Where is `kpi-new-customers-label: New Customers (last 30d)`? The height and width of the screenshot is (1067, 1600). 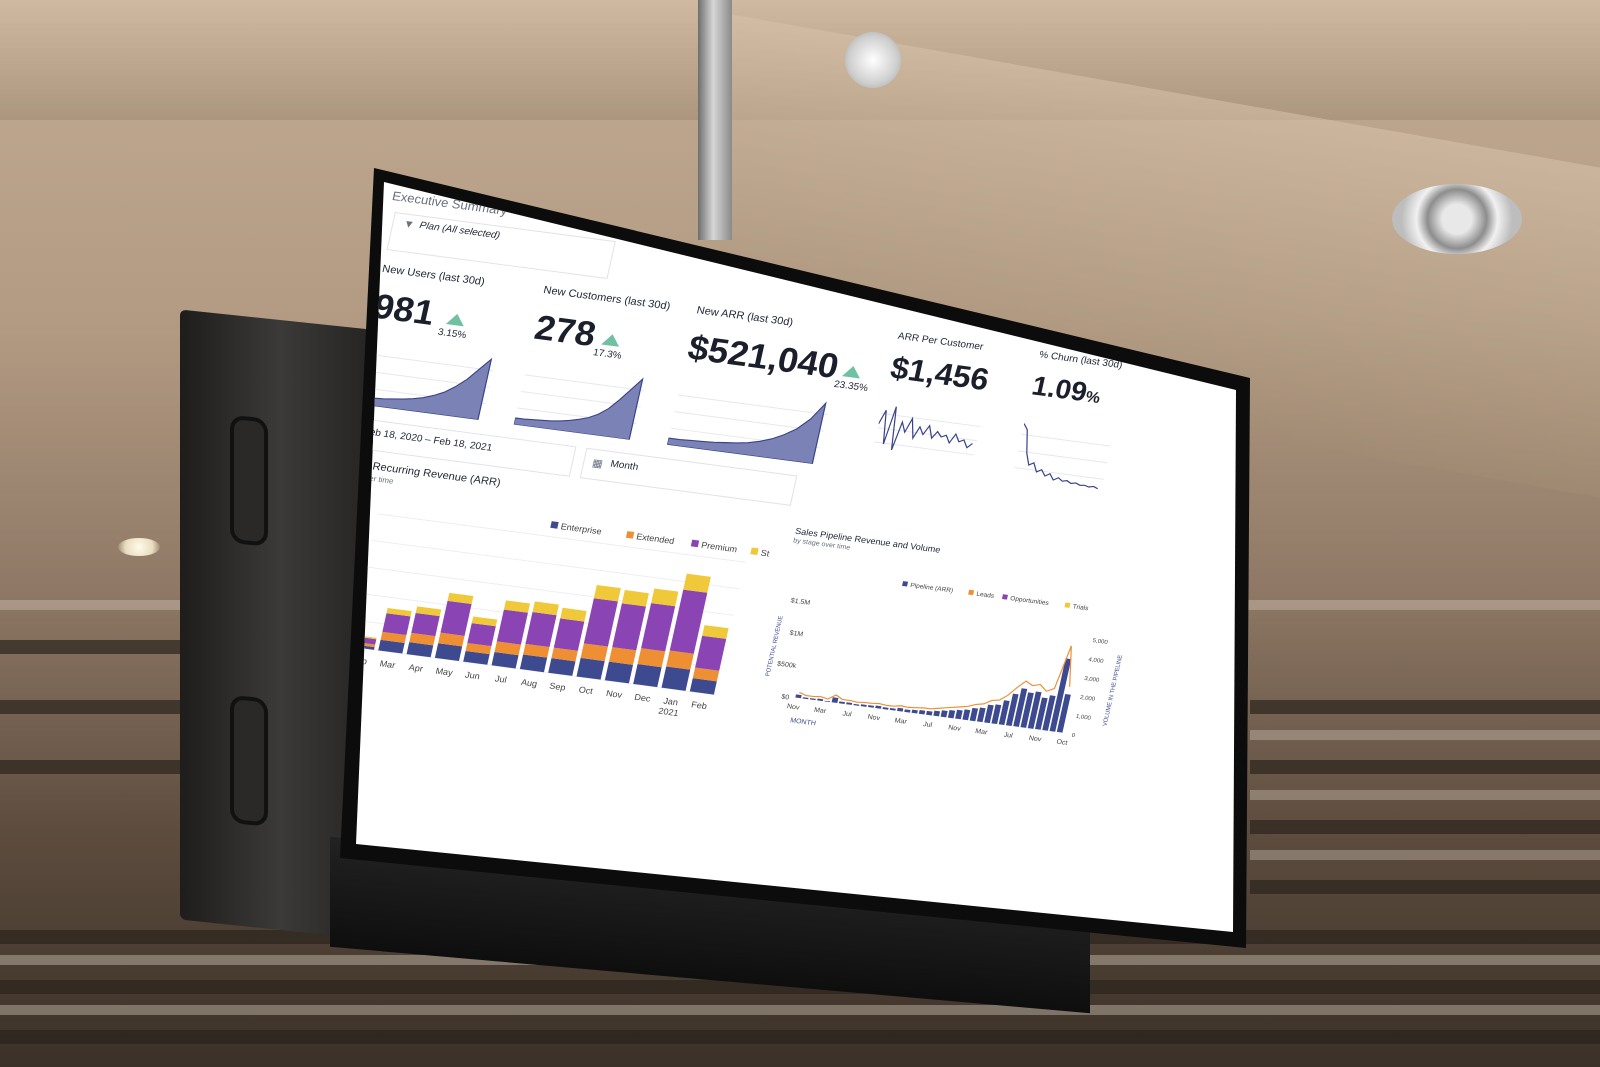
kpi-new-customers-label: New Customers (last 30d) is located at coordinates (607, 298).